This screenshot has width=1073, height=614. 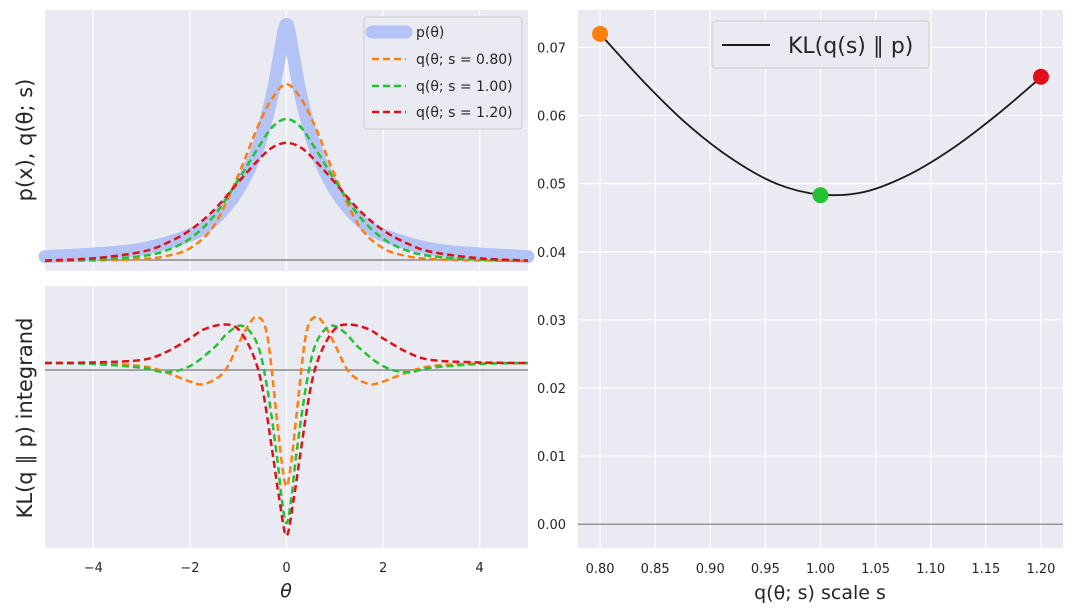 What do you see at coordinates (820, 593) in the screenshot?
I see `right-x-axis-label: q(θ; s) scale s` at bounding box center [820, 593].